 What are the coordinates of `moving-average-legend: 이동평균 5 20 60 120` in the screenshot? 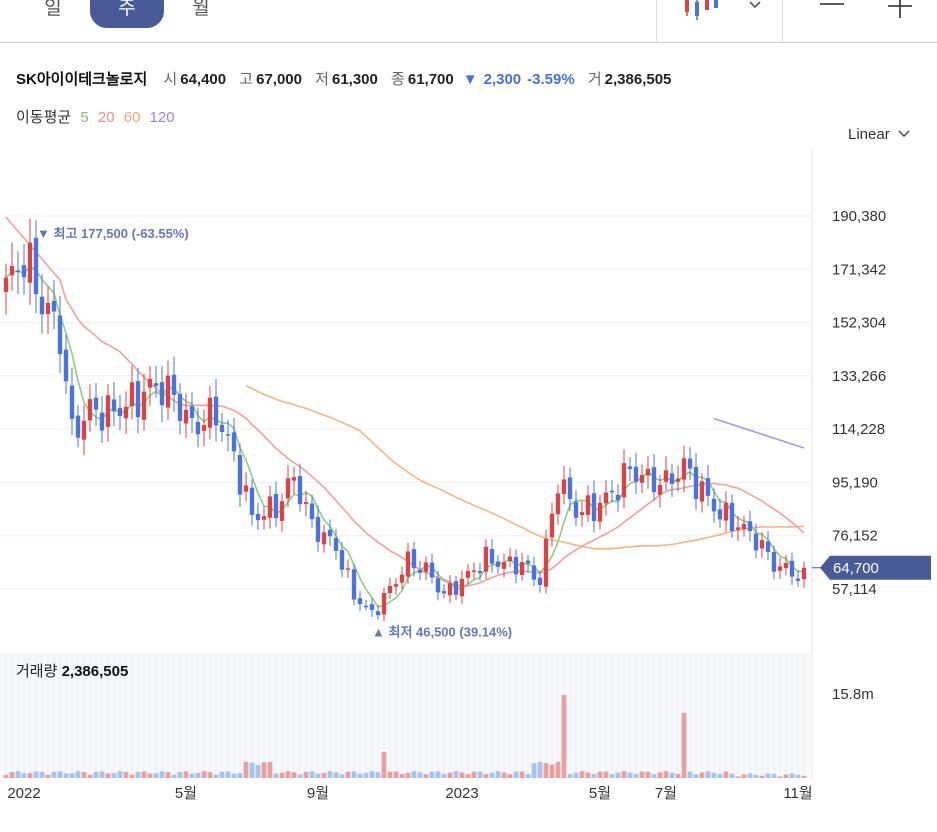 It's located at (98, 116).